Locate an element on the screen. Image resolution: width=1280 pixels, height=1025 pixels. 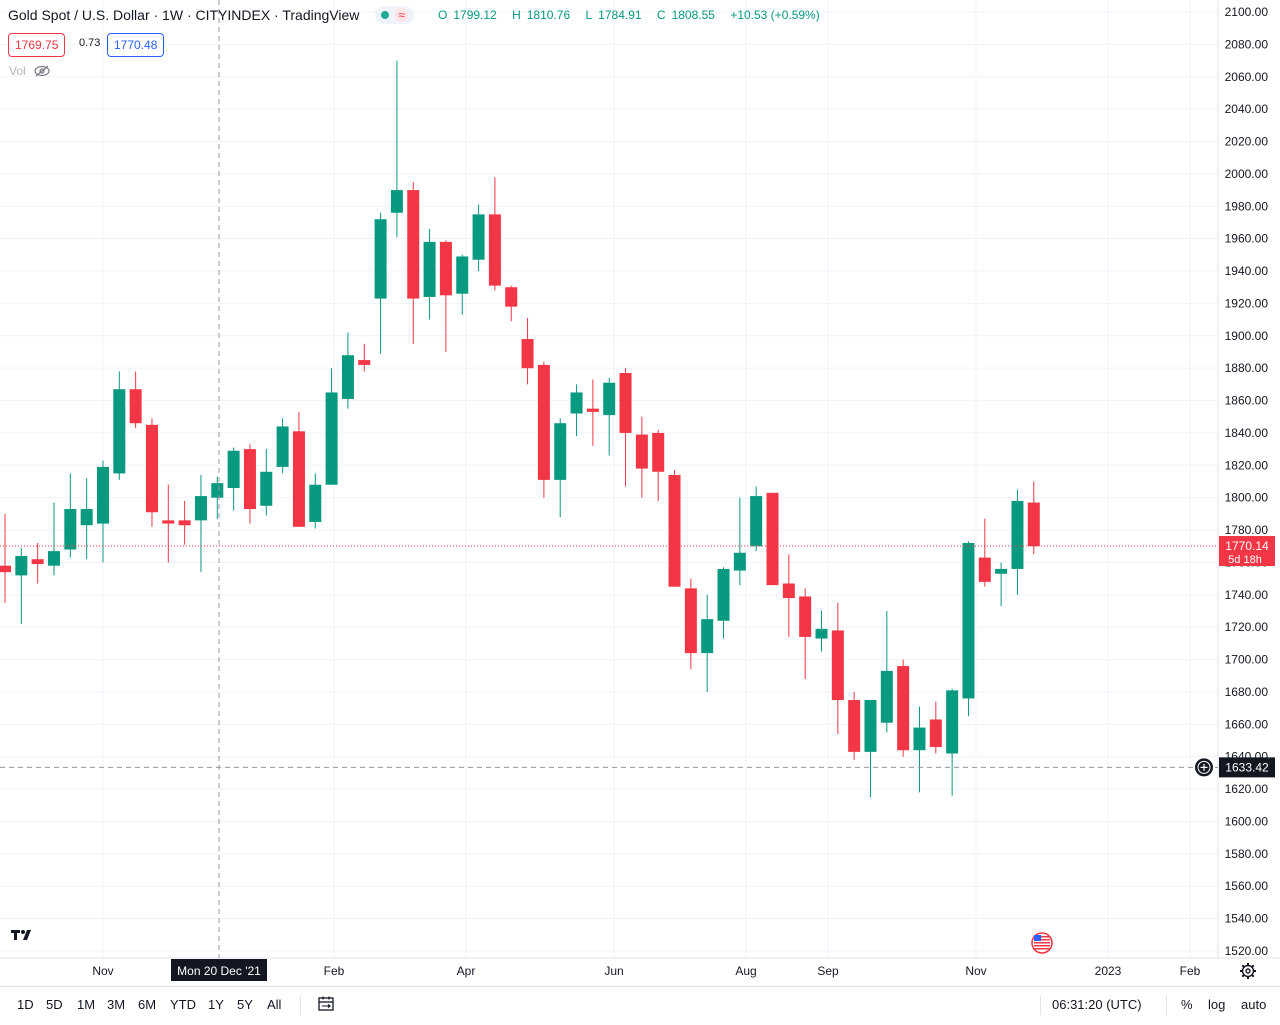
log-toggle: log is located at coordinates (1217, 1004).